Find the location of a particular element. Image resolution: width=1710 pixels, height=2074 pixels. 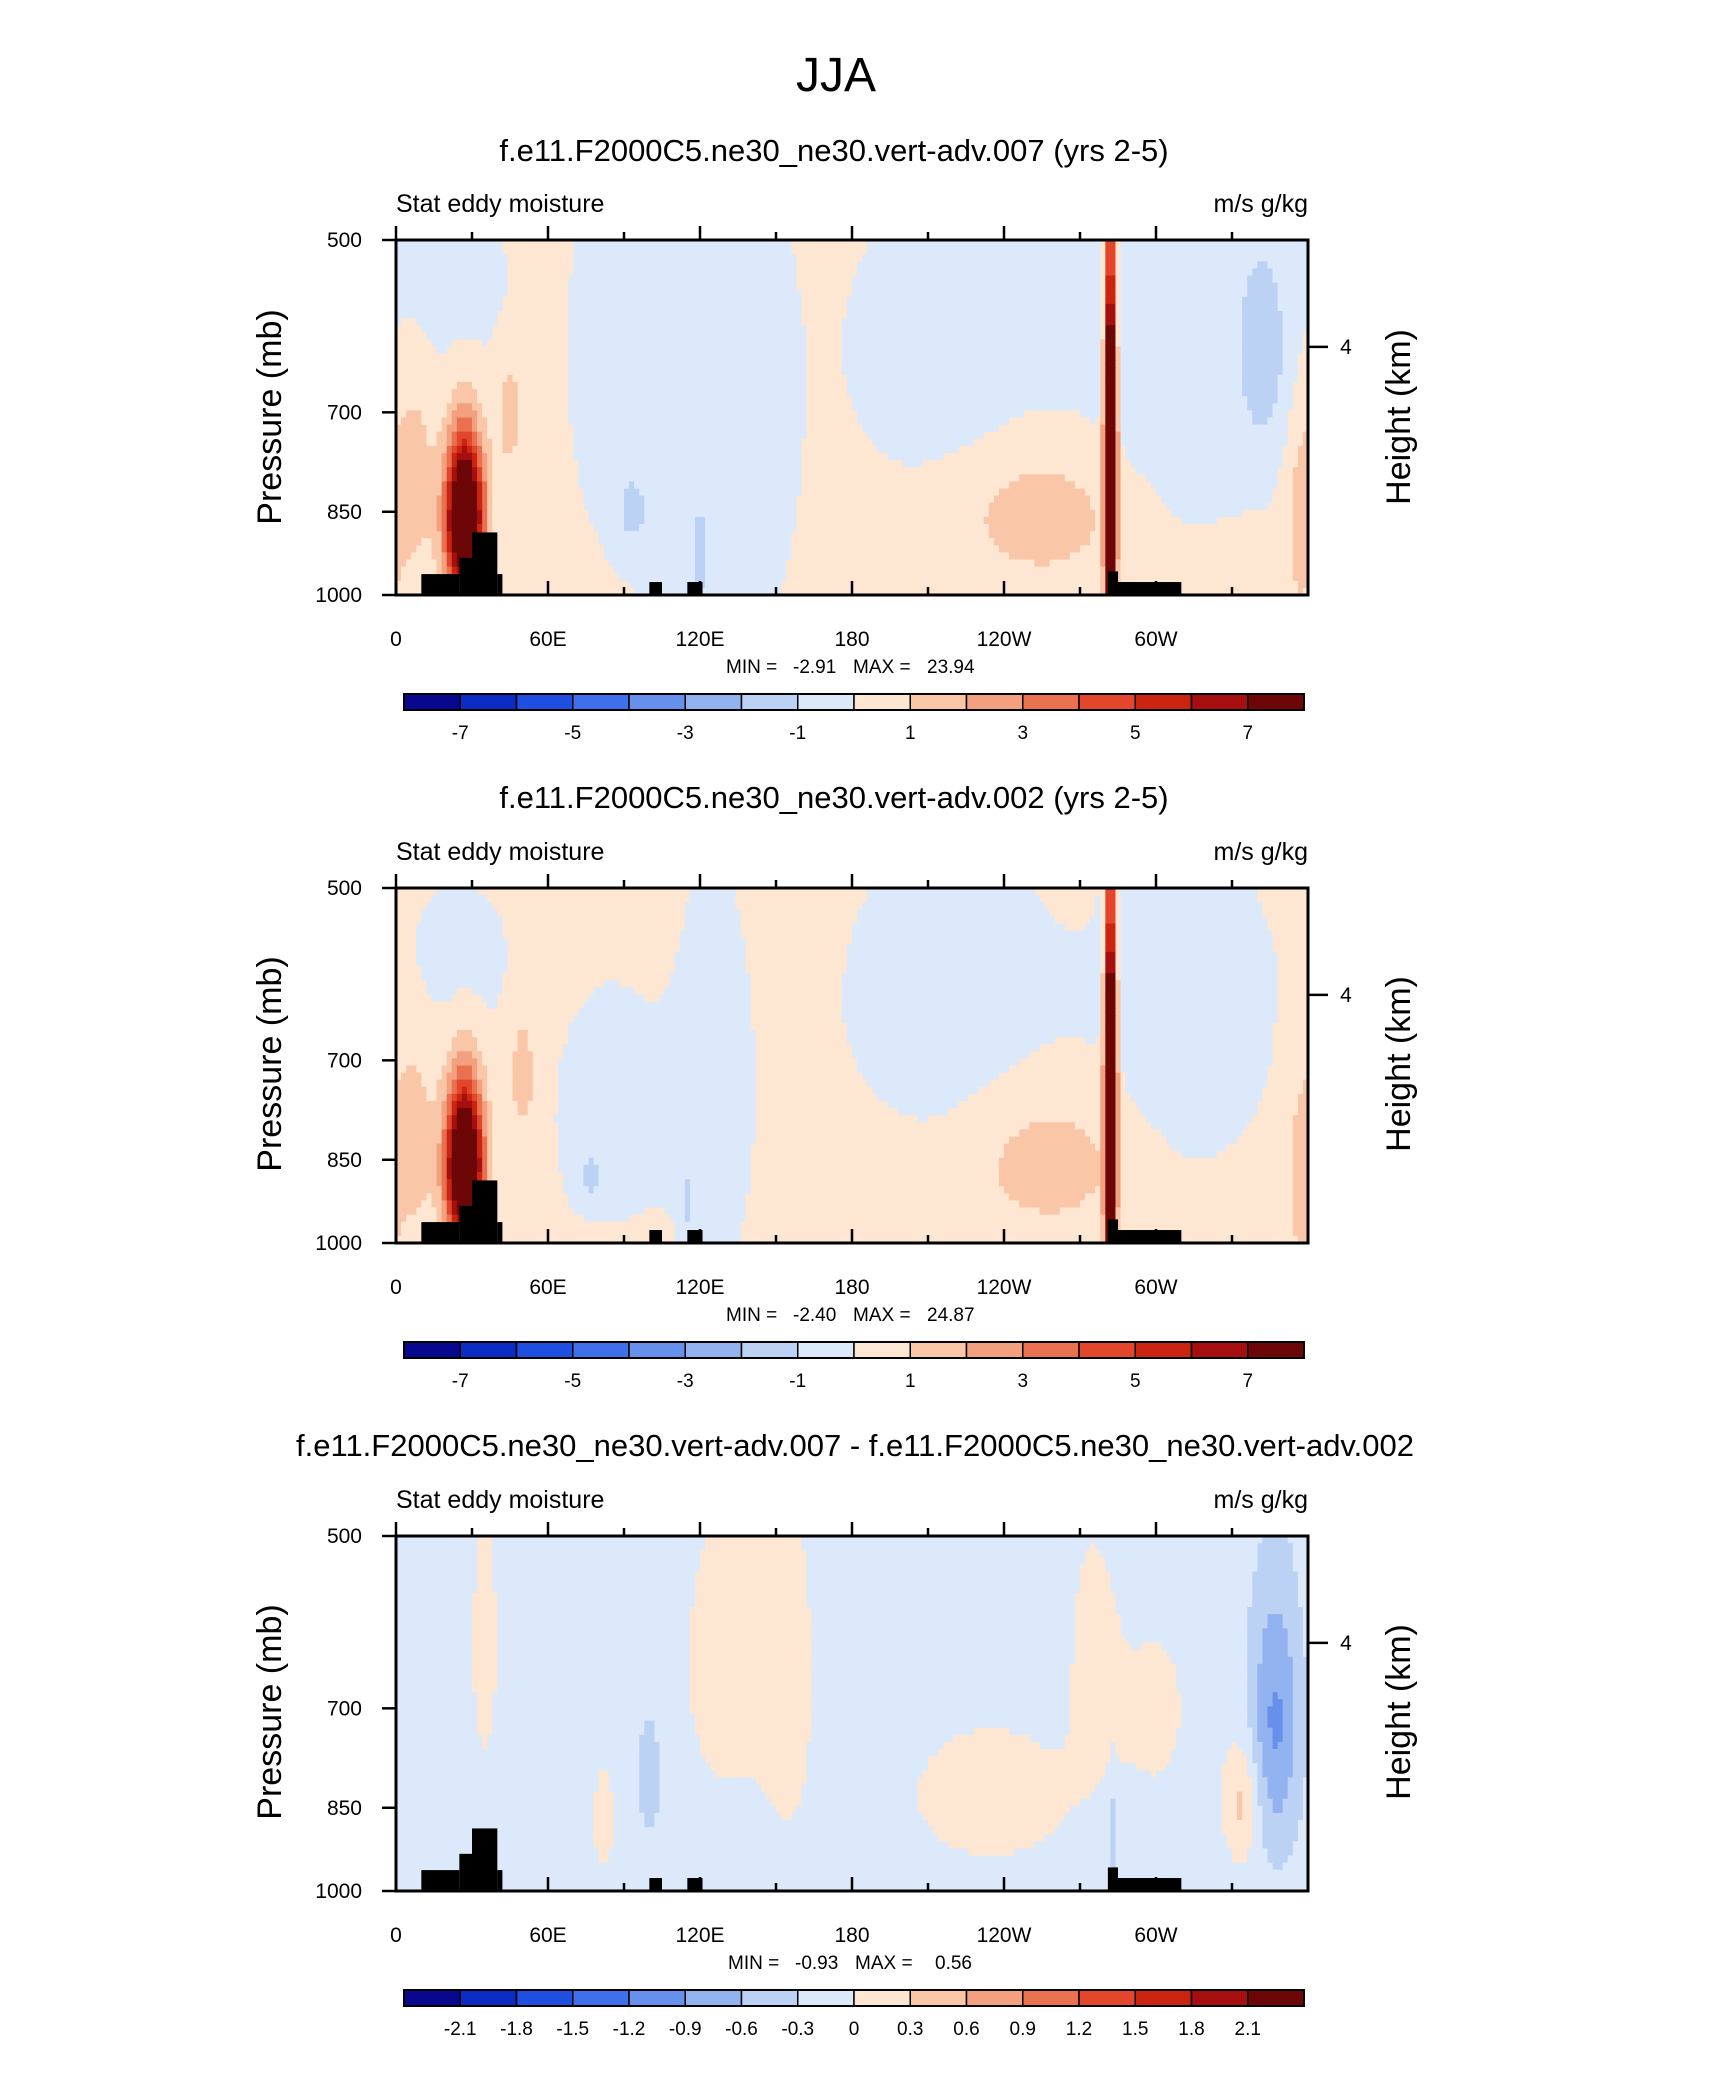

figure-title: JJA is located at coordinates (836, 75).